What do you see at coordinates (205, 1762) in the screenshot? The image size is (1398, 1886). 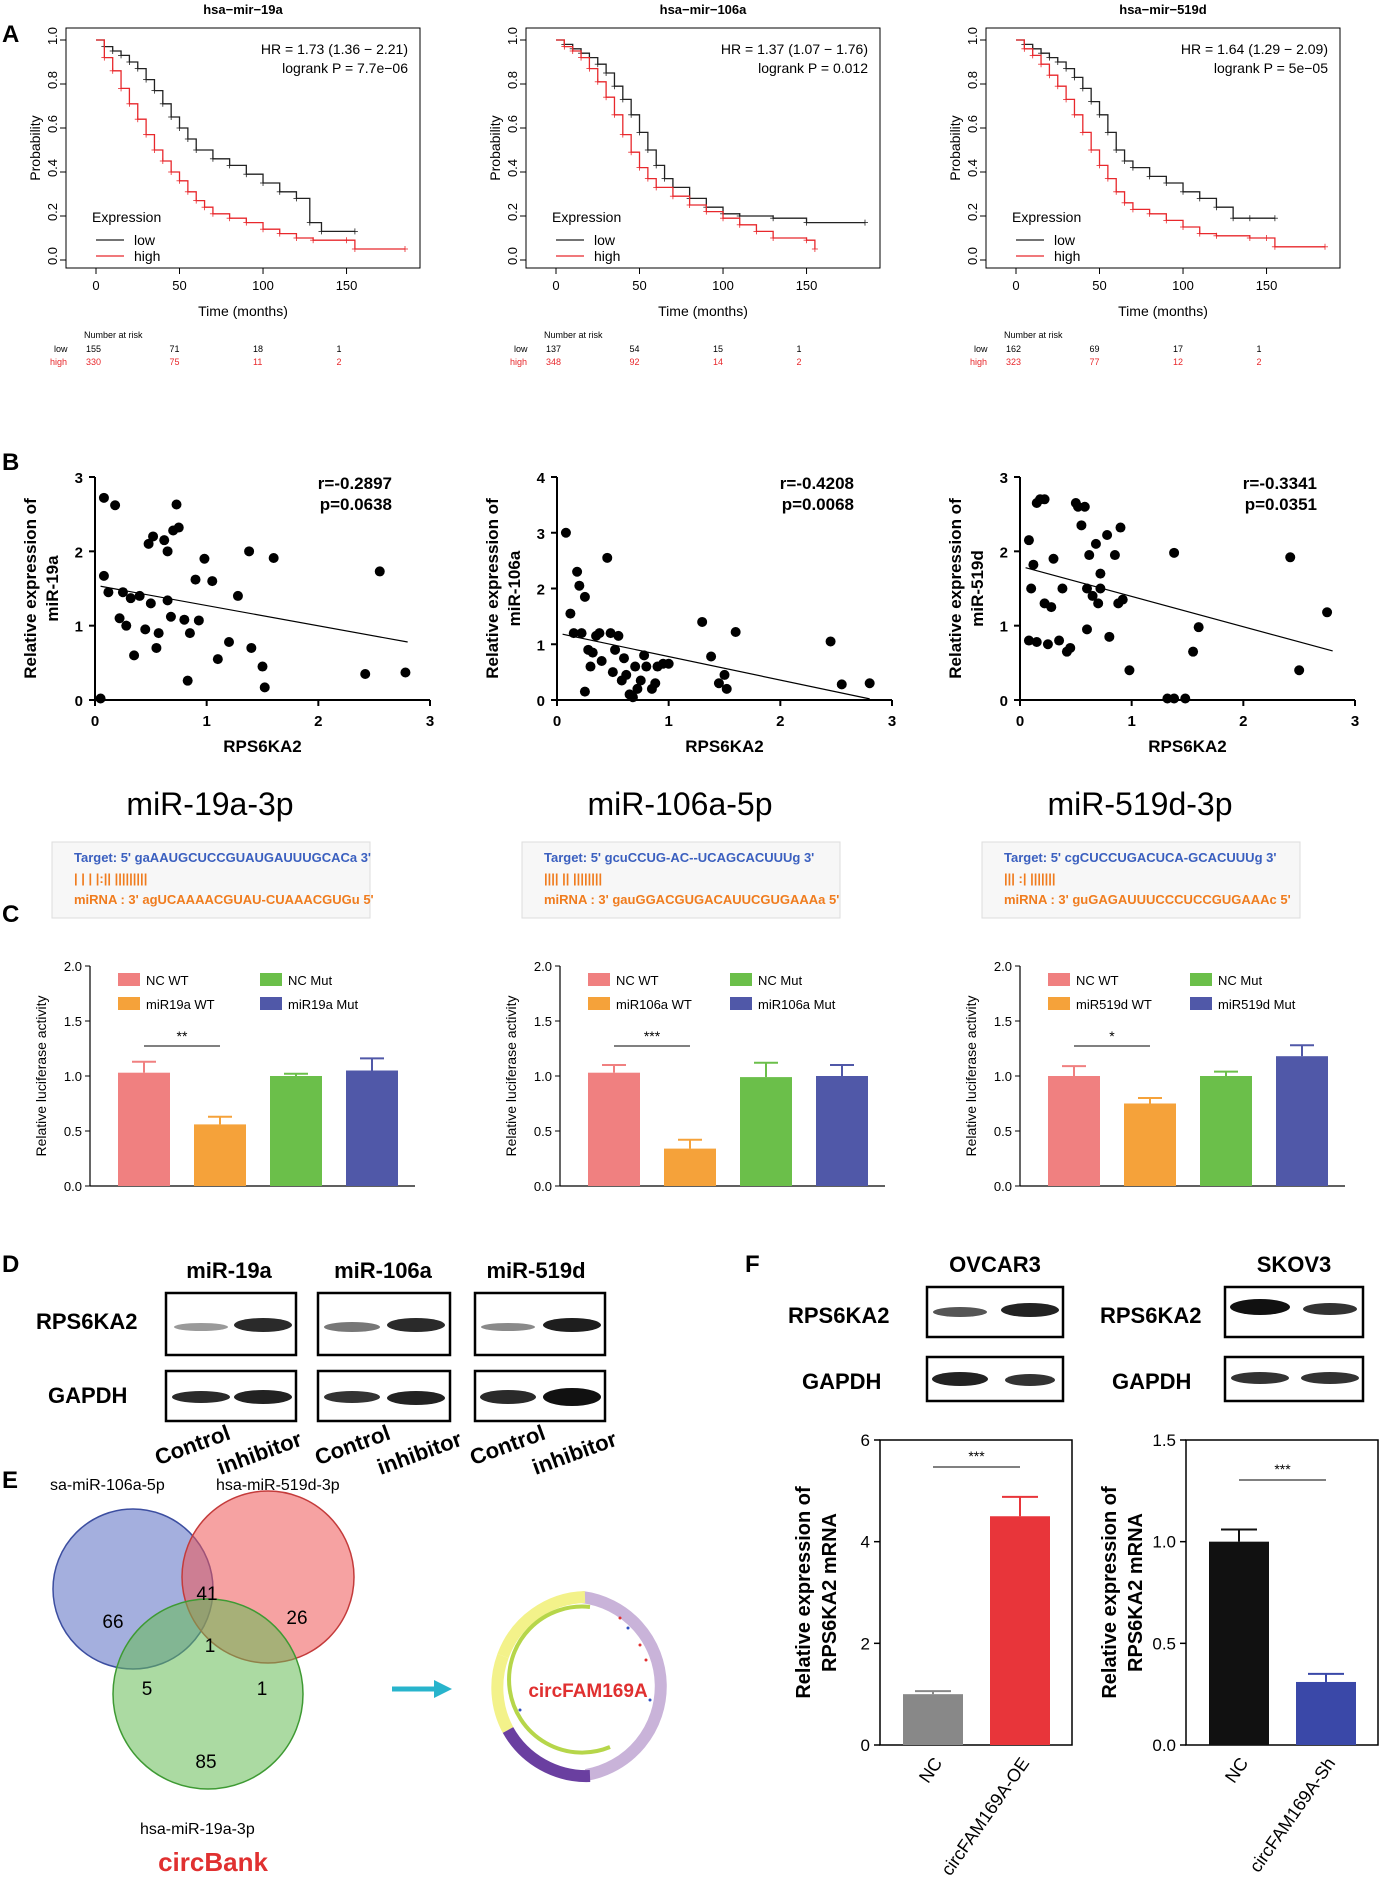 I see `venn-count-only-19a: 85` at bounding box center [205, 1762].